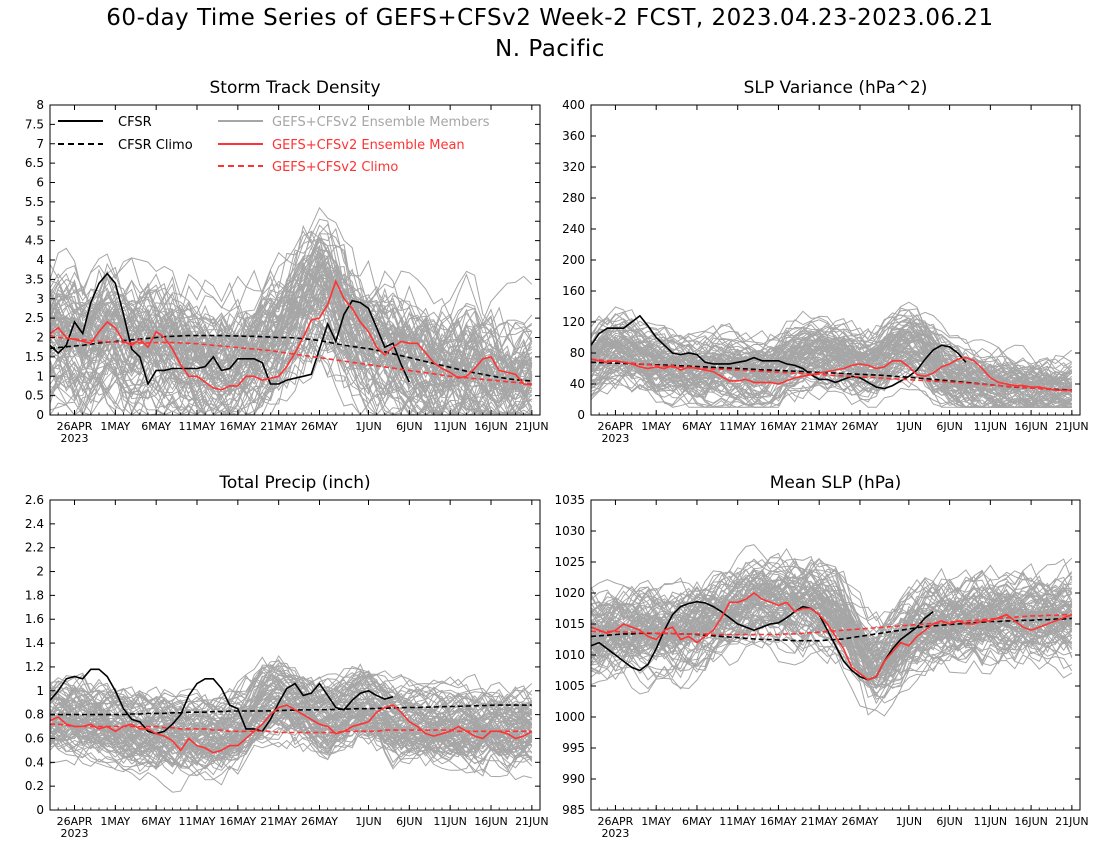 This screenshot has height=850, width=1100. What do you see at coordinates (573, 229) in the screenshot?
I see `y-tick-label: 240` at bounding box center [573, 229].